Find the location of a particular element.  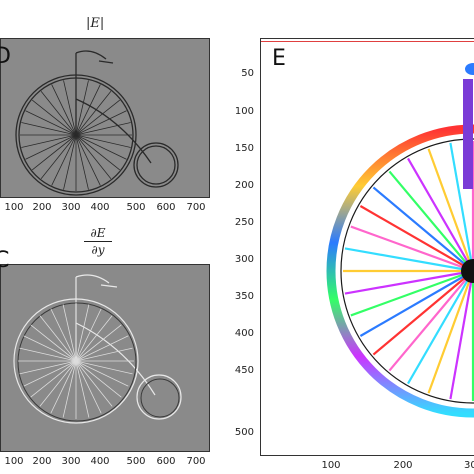

x-tick: 30 is located at coordinates (469, 465).